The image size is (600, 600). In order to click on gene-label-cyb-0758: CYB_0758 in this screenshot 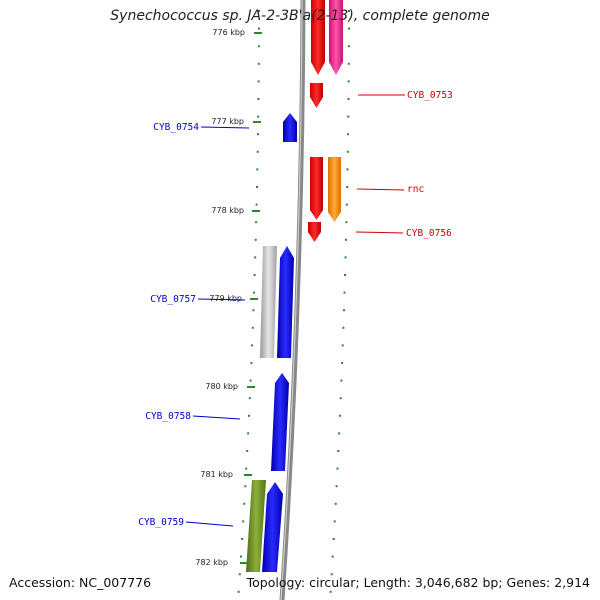, I will do `click(168, 416)`.